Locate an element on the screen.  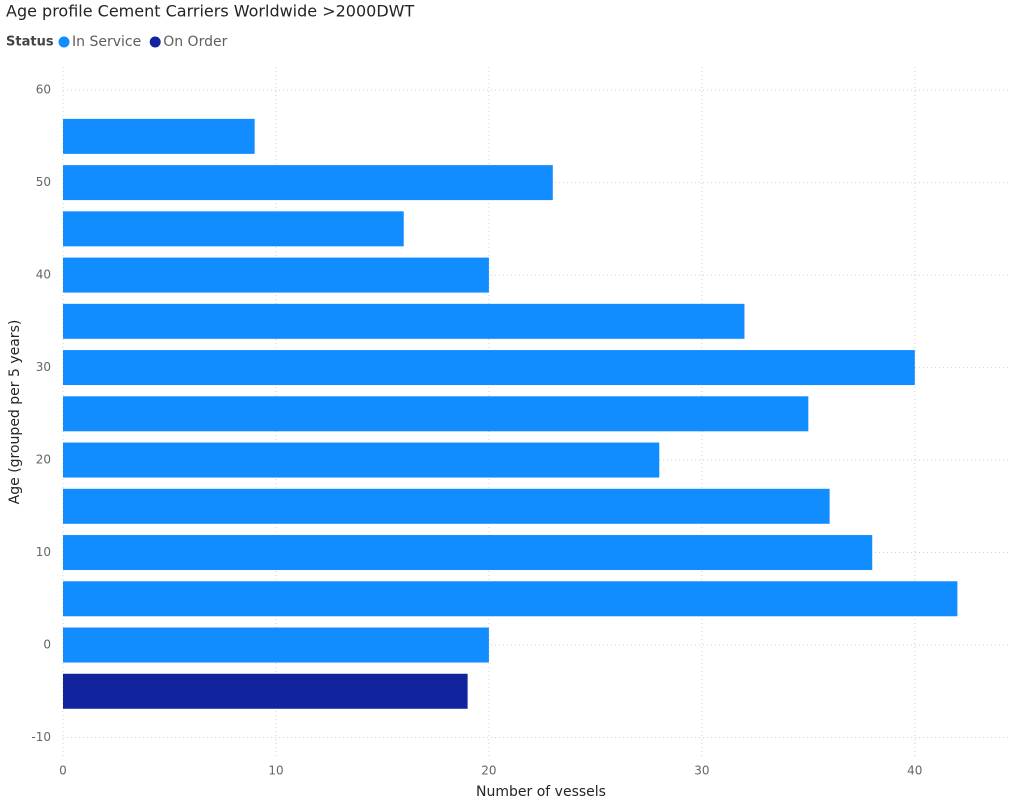
y-tick-label: 0 is located at coordinates (47, 645).